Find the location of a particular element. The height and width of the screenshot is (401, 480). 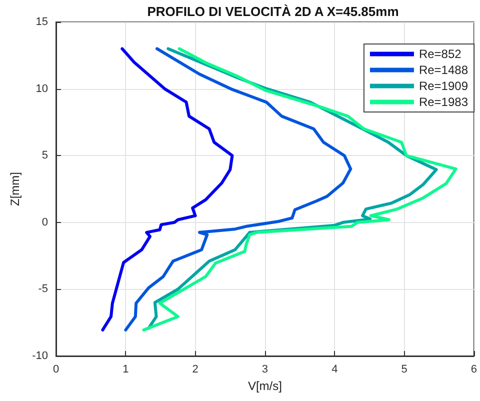

x-tick-label: 4 is located at coordinates (335, 370).